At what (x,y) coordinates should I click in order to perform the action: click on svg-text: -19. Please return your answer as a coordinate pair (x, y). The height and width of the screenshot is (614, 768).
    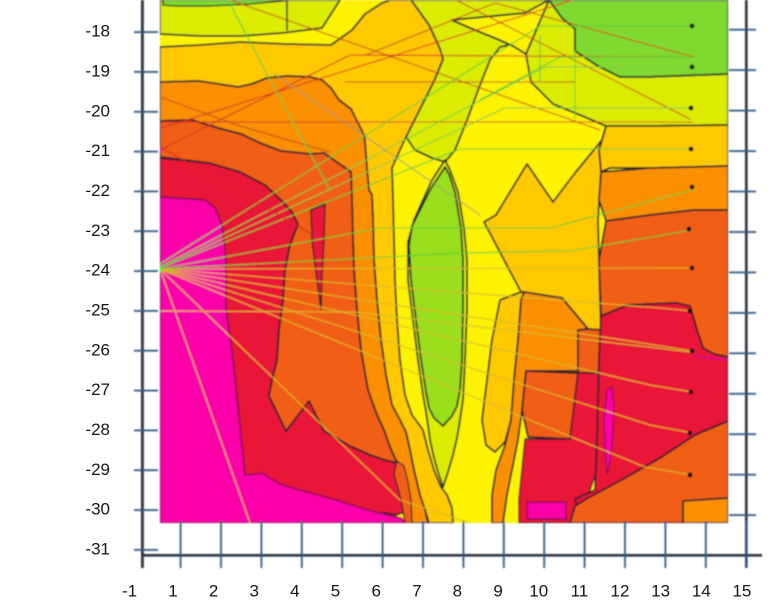
    Looking at the image, I should click on (97, 71).